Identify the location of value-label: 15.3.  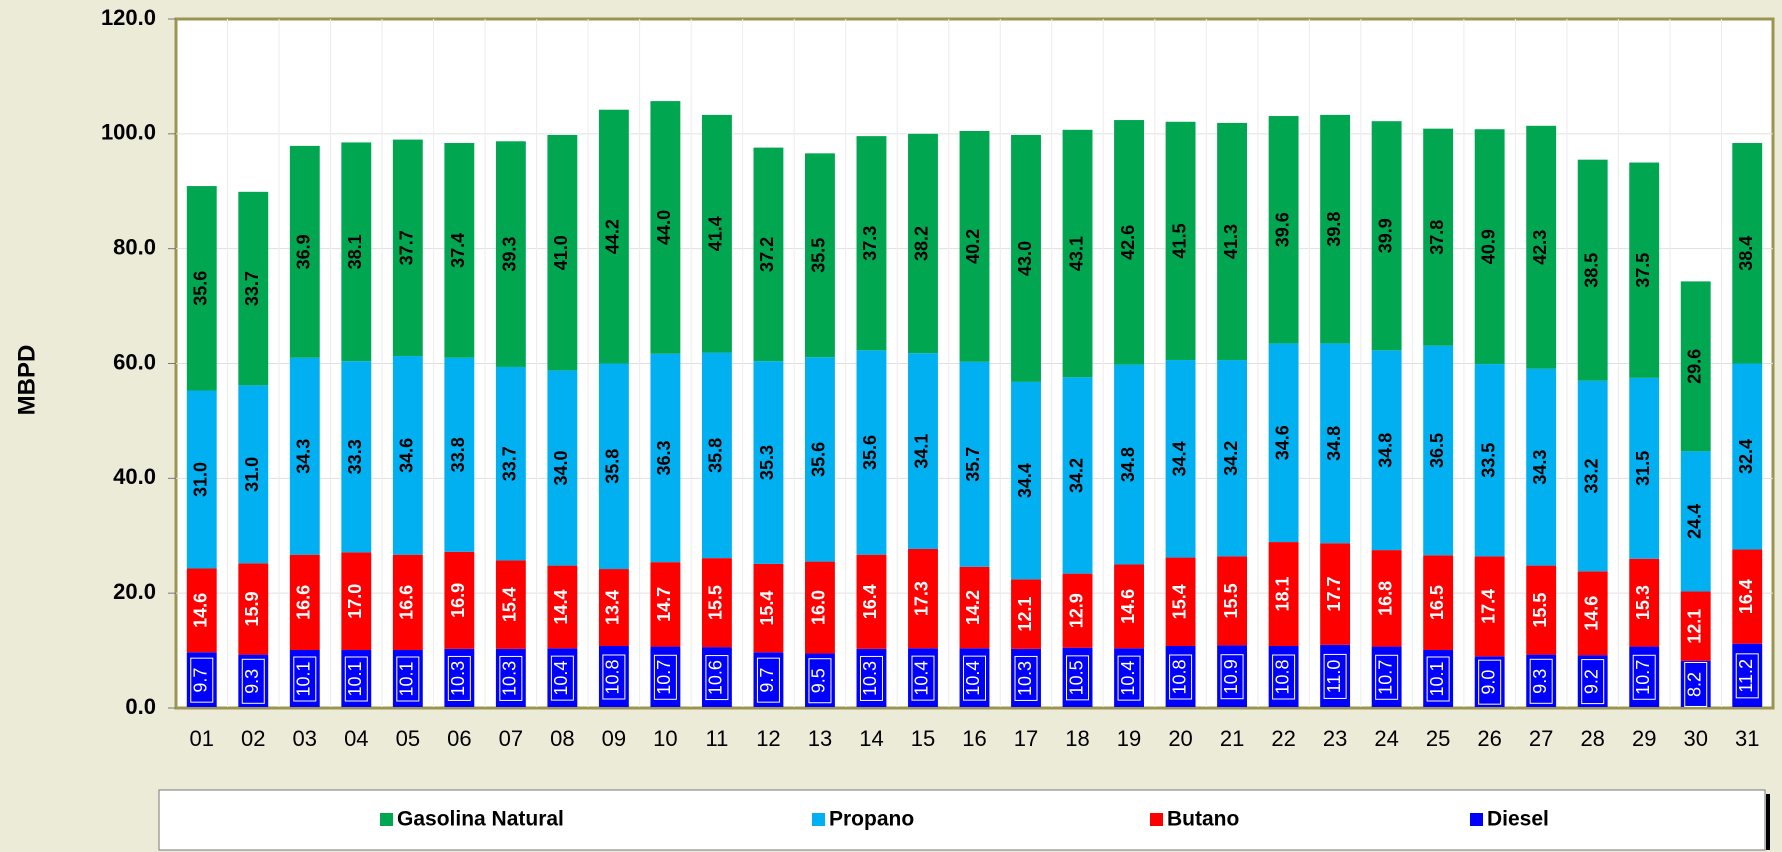
(1643, 602).